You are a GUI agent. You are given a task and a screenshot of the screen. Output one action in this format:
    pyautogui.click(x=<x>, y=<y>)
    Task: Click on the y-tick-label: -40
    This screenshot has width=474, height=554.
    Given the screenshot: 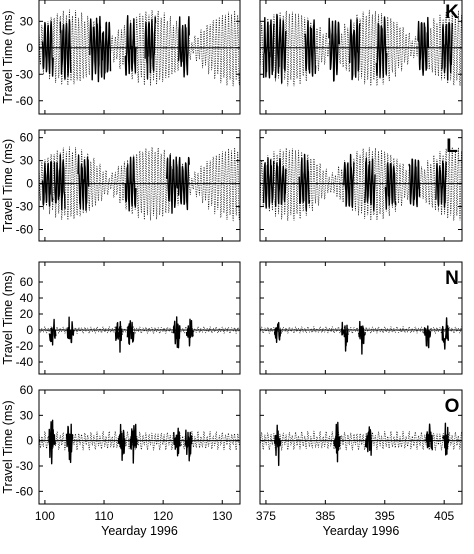 What is the action you would take?
    pyautogui.click(x=25, y=362)
    